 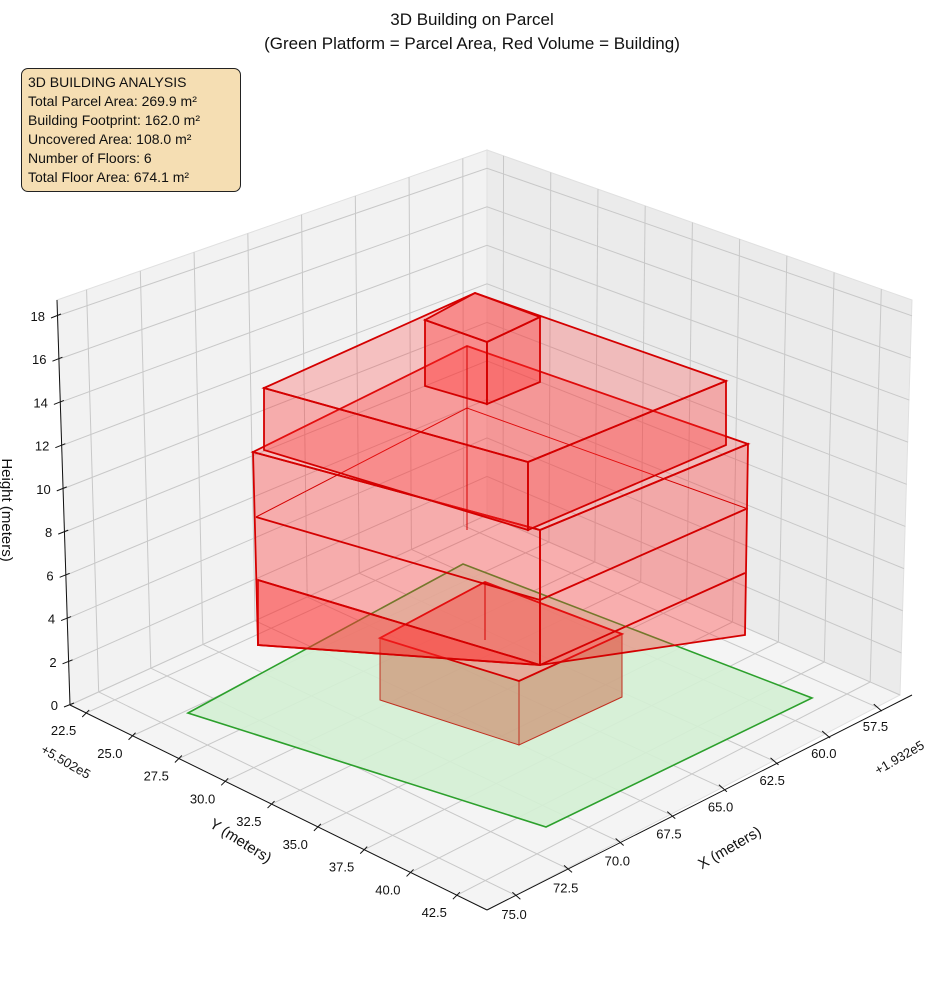 I want to click on y-tick-label: 25.0, so click(x=109, y=753).